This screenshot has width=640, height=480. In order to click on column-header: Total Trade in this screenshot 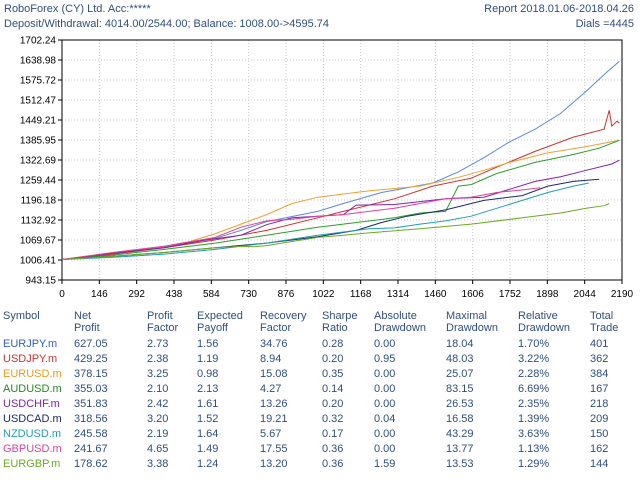, I will do `click(604, 322)`.